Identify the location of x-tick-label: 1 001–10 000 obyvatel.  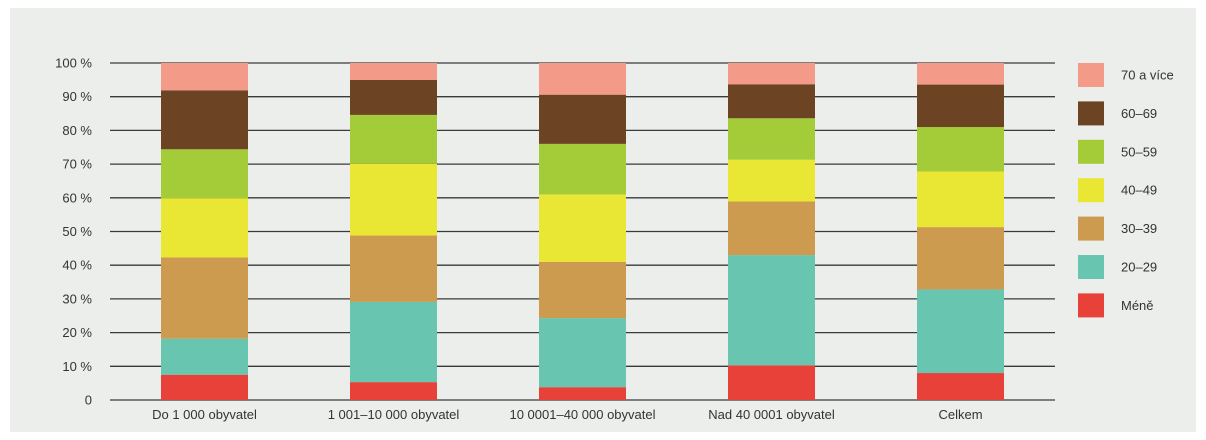
(394, 414).